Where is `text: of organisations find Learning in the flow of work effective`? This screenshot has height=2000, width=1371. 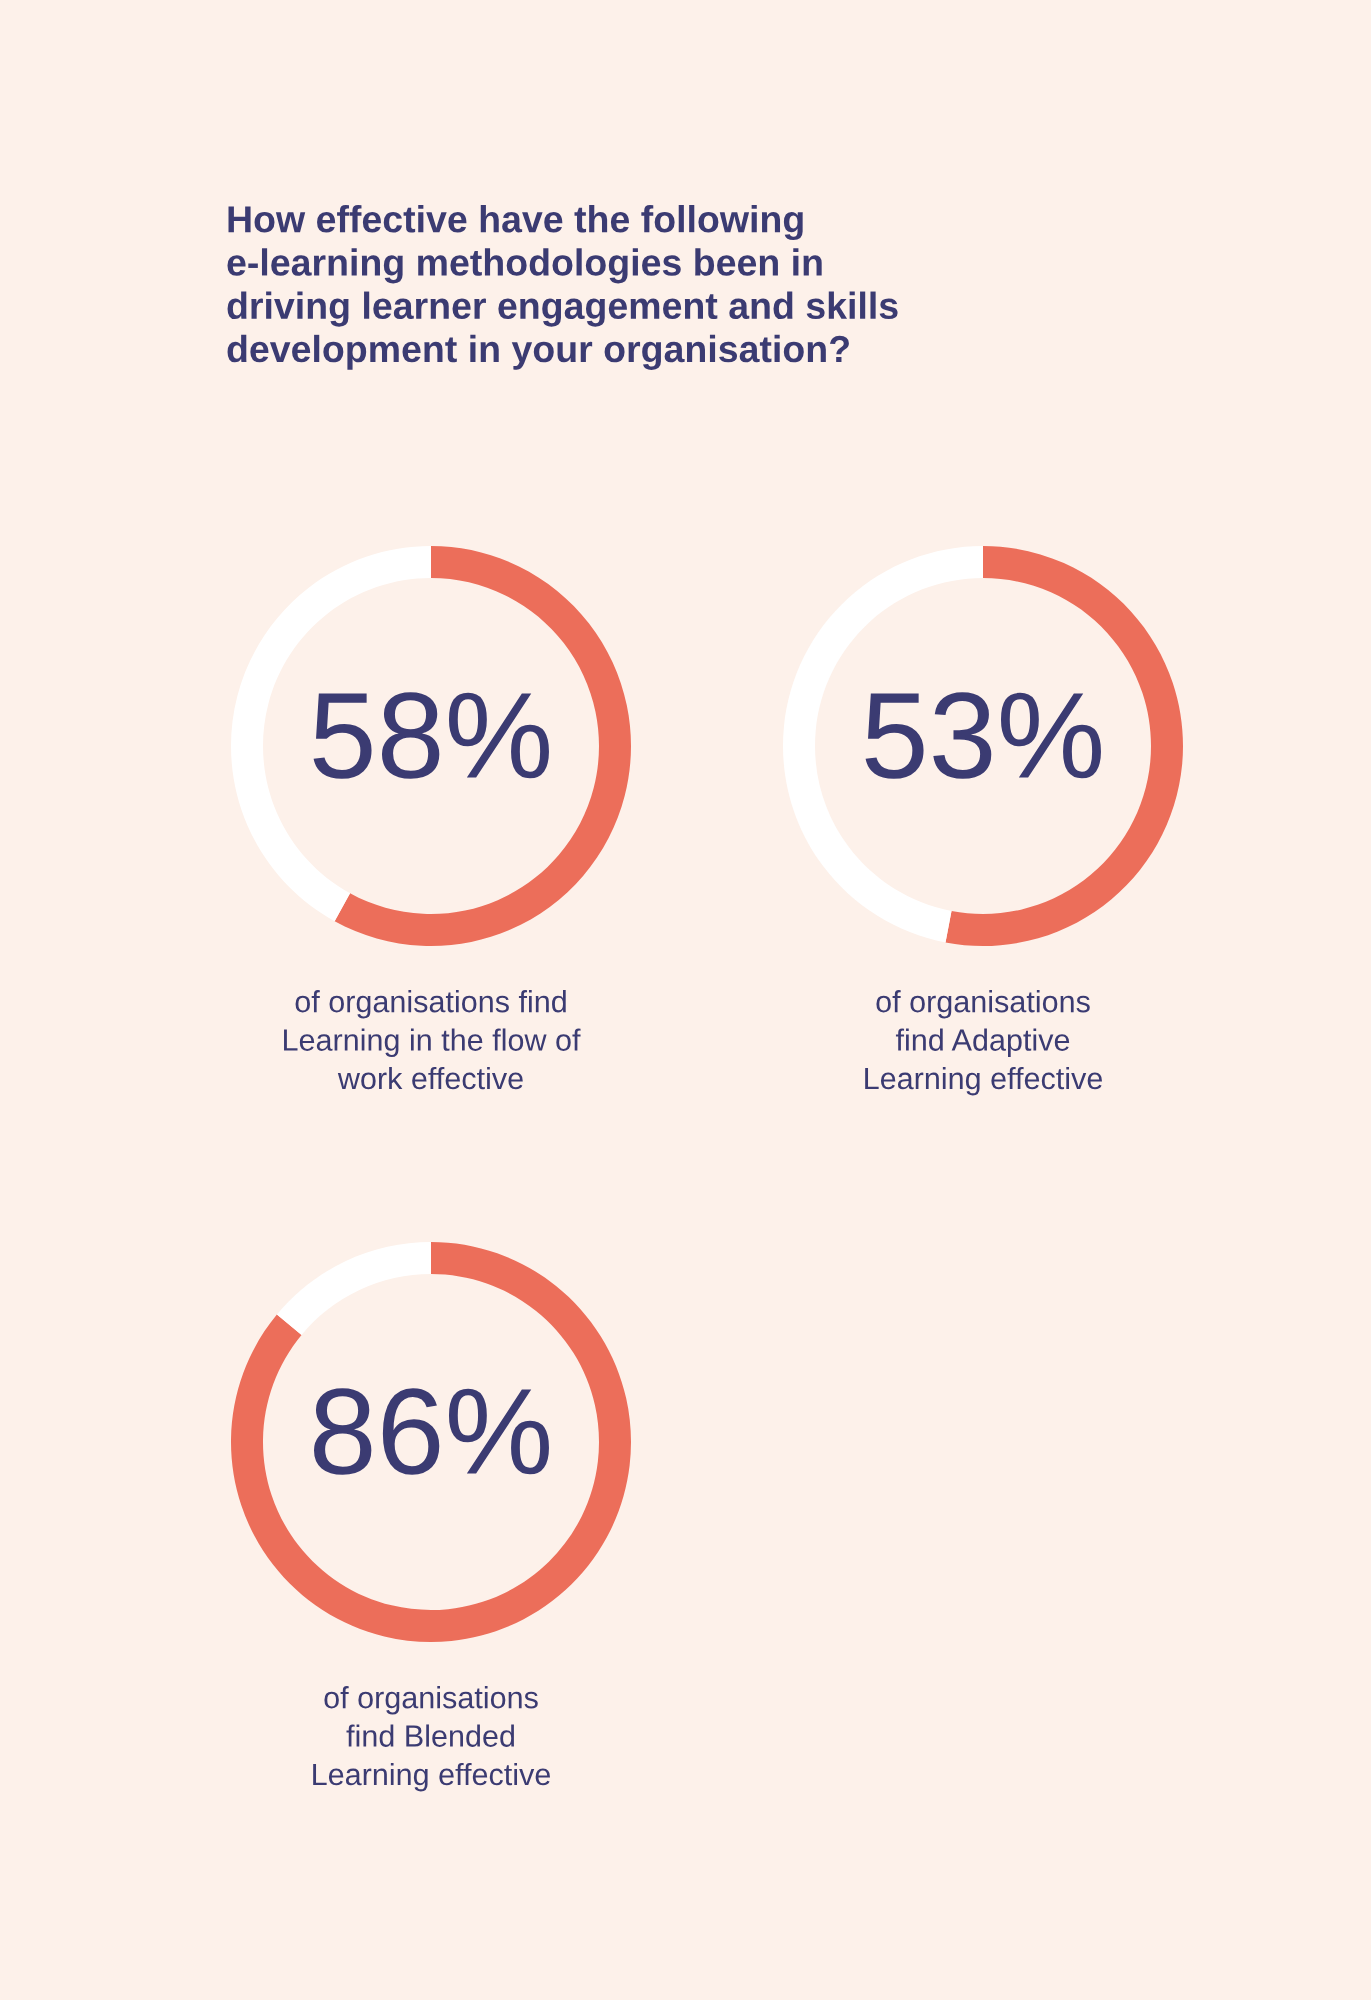 text: of organisations find Learning in the flow of work effective is located at coordinates (432, 1040).